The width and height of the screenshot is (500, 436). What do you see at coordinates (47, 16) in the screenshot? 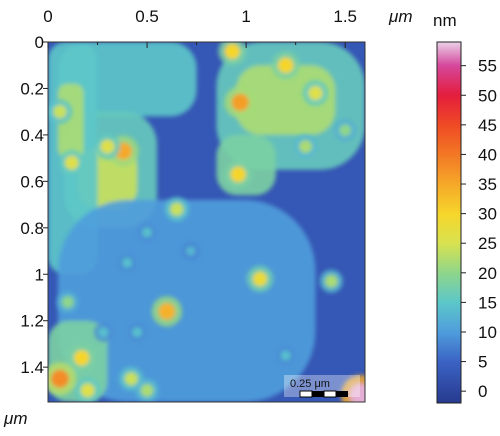
I see `x-tick-label: 0` at bounding box center [47, 16].